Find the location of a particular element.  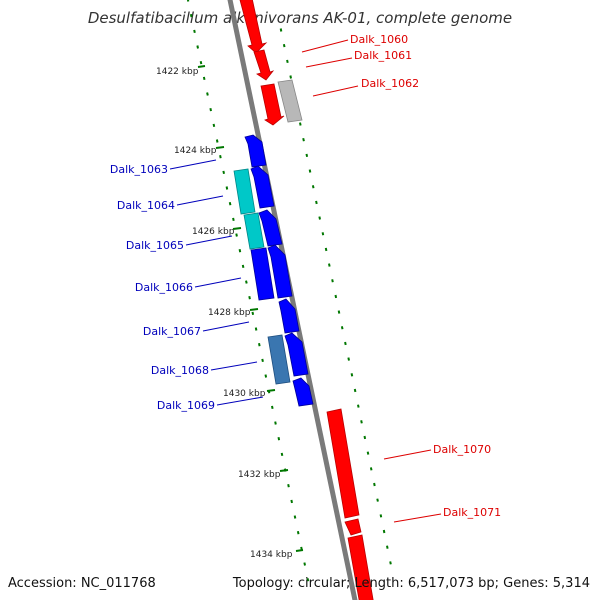

label-dalk-1063: Dalk_1063 is located at coordinates (139, 169).